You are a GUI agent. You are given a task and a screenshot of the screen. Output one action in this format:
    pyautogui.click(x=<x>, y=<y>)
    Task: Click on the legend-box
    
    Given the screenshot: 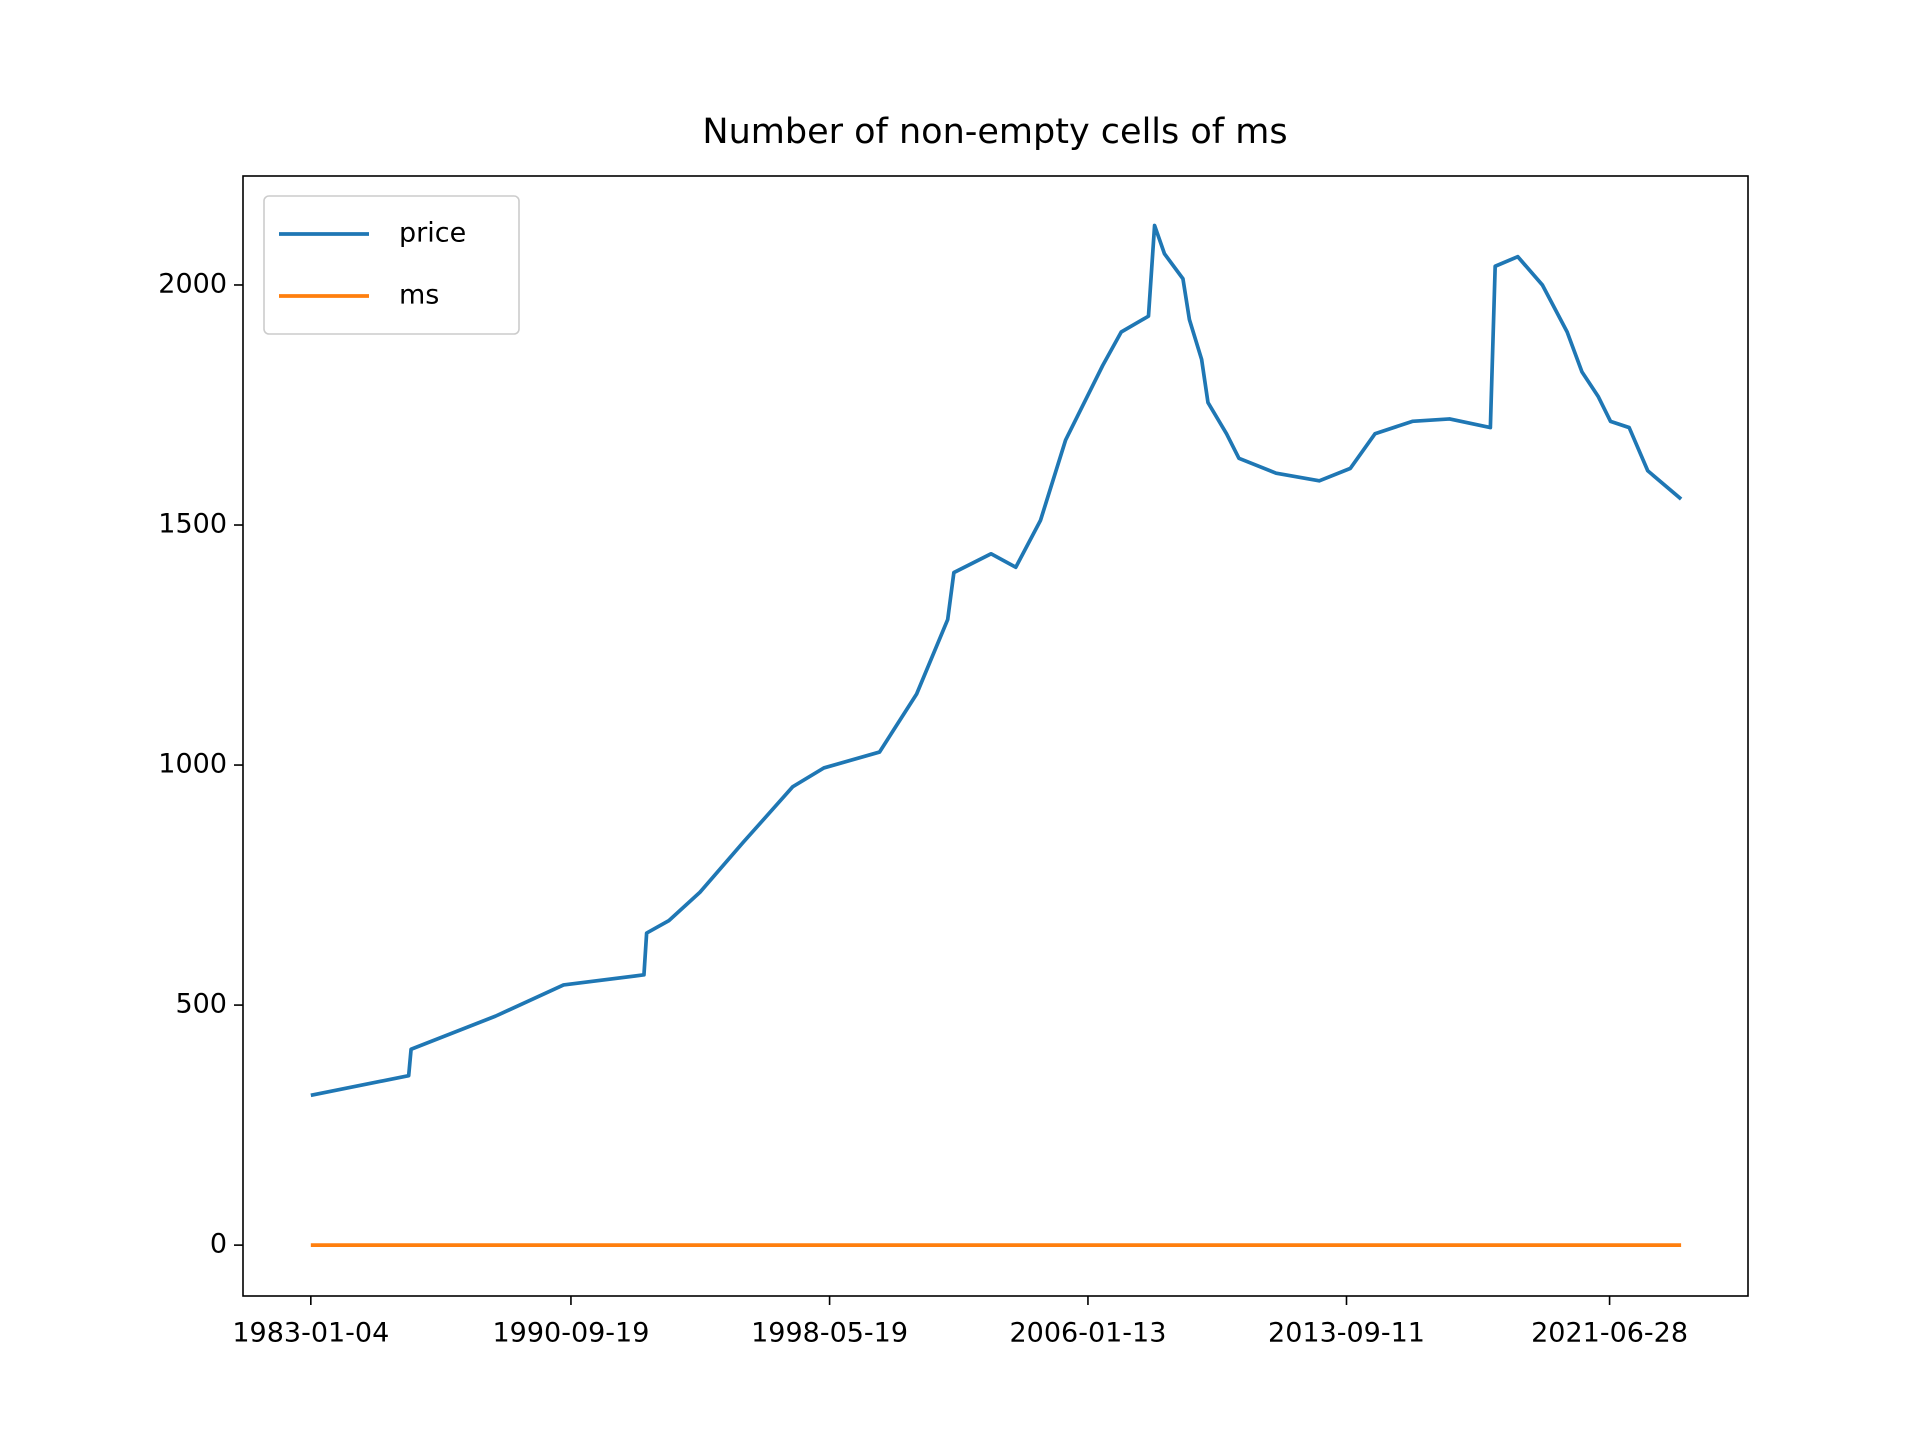 What is the action you would take?
    pyautogui.click(x=391, y=265)
    